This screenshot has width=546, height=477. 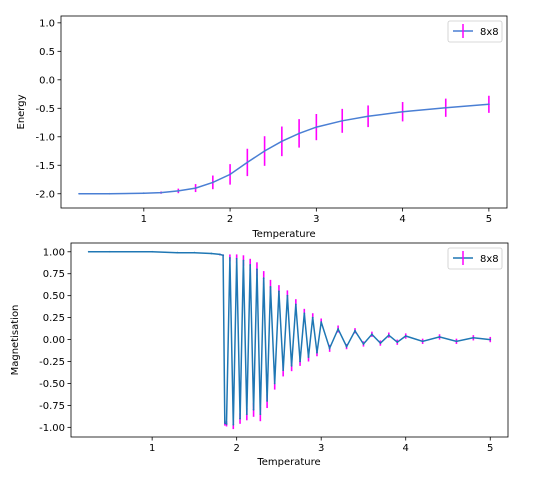 What do you see at coordinates (47, 80) in the screenshot?
I see `y-tick-label: 0.0` at bounding box center [47, 80].